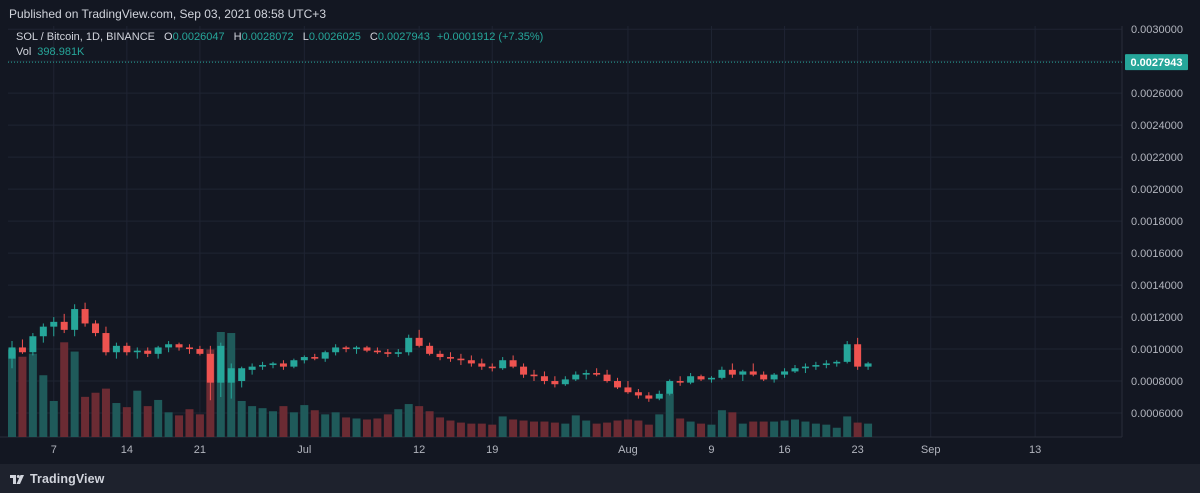  Describe the element at coordinates (17, 479) in the screenshot. I see `tradingview-logo-icon` at that location.